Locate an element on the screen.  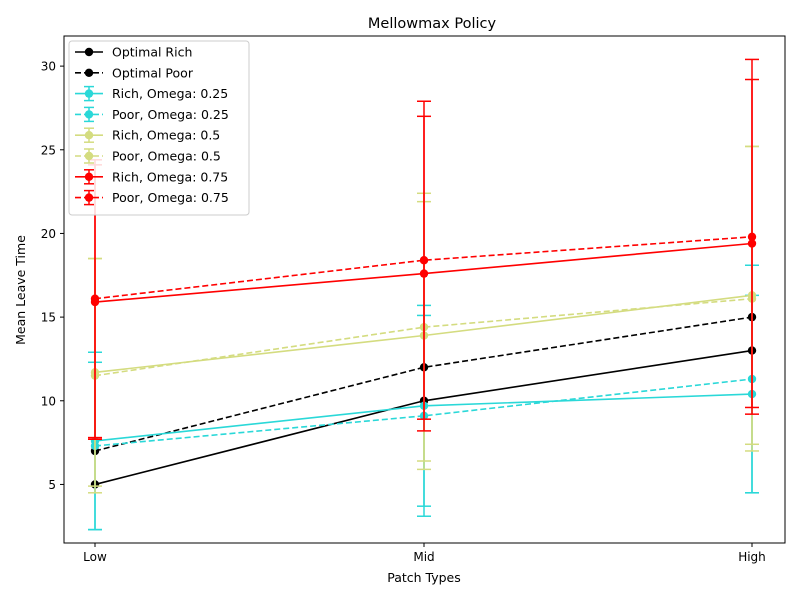
legend-label: Rich, Omega: 0.5 is located at coordinates (166, 135).